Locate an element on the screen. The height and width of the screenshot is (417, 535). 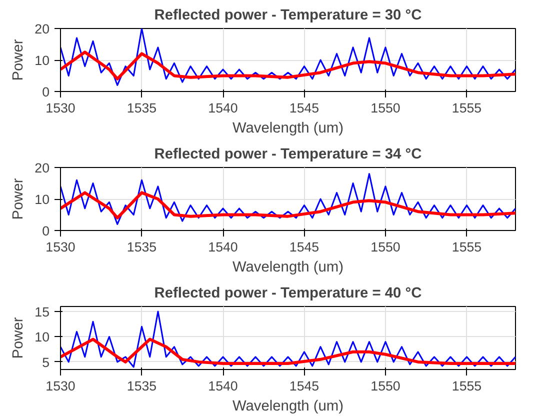
y-tick-label: 5 is located at coordinates (46, 362).